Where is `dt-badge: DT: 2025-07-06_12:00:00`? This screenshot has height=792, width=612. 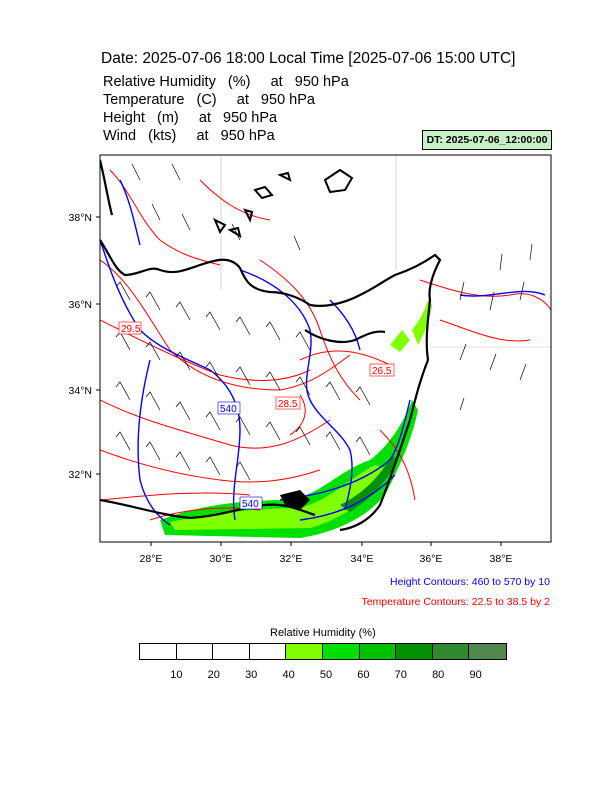
dt-badge: DT: 2025-07-06_12:00:00 is located at coordinates (487, 140).